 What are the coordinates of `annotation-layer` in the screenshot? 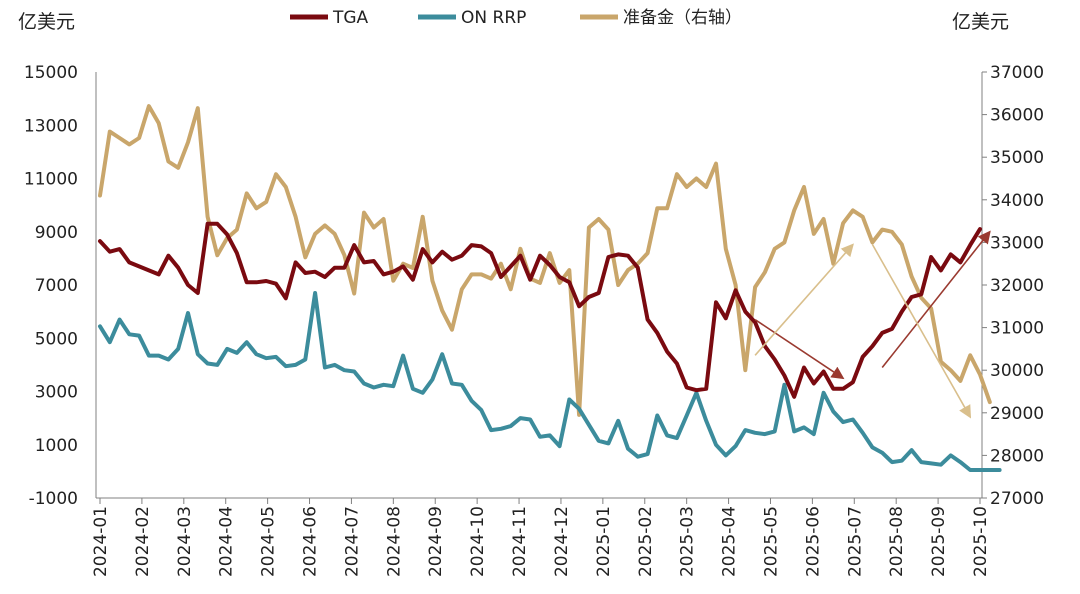 It's located at (872, 324).